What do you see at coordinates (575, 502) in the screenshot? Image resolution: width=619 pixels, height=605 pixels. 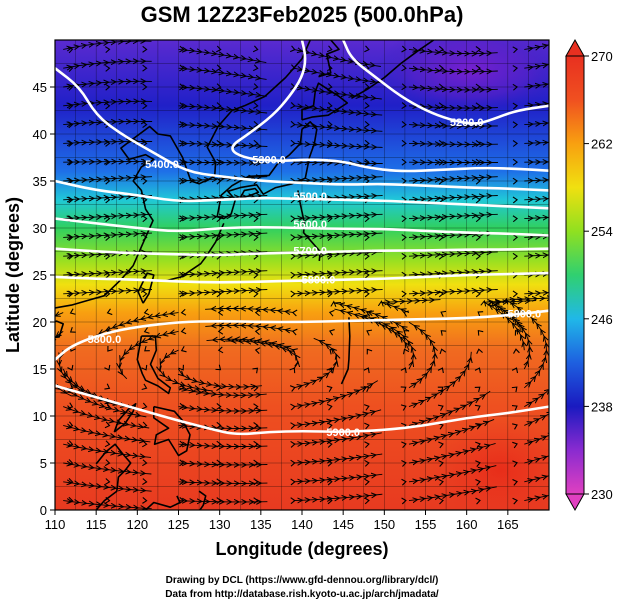 I see `colorbar-min-triangle` at bounding box center [575, 502].